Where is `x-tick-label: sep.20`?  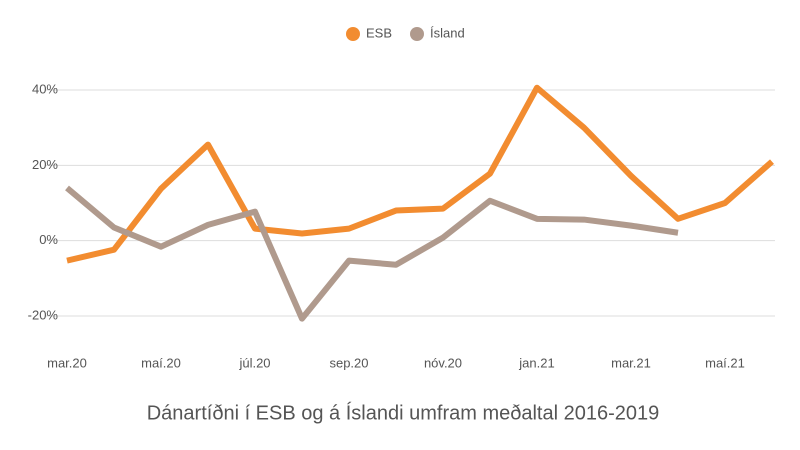
x-tick-label: sep.20 is located at coordinates (348, 362).